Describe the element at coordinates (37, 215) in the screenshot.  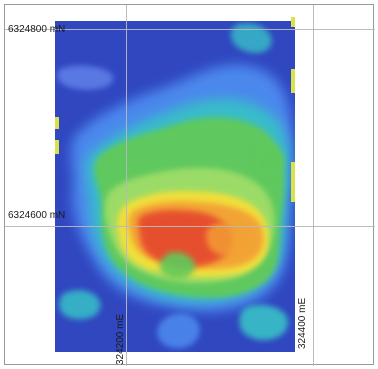
I see `northing-label-middle: 6324600 mN` at that location.